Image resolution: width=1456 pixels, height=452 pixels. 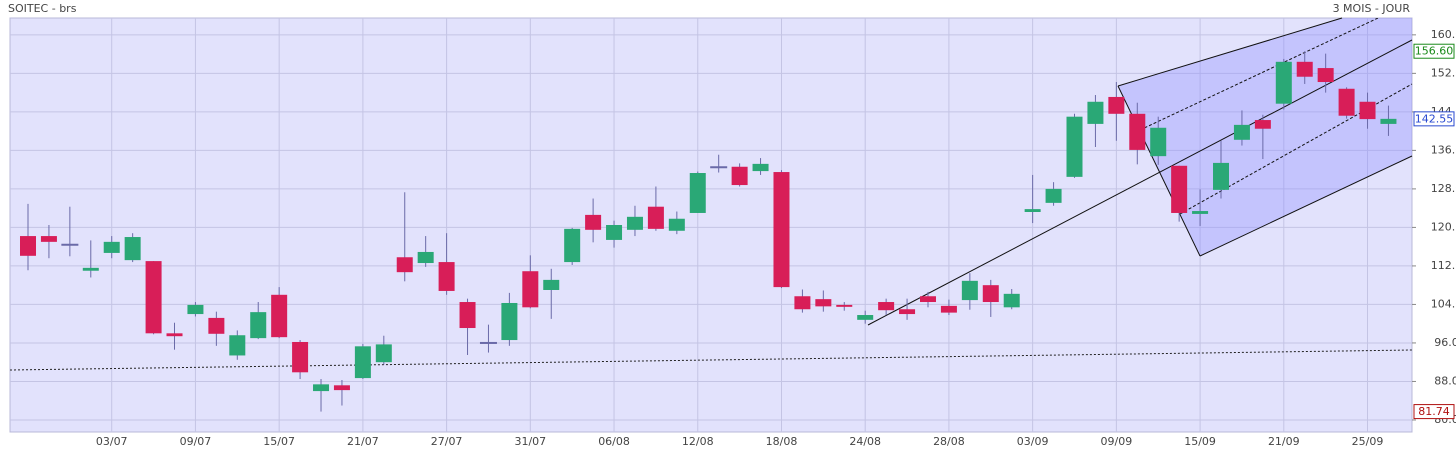 I want to click on y-tick-label: 96.00, so click(x=1445, y=342).